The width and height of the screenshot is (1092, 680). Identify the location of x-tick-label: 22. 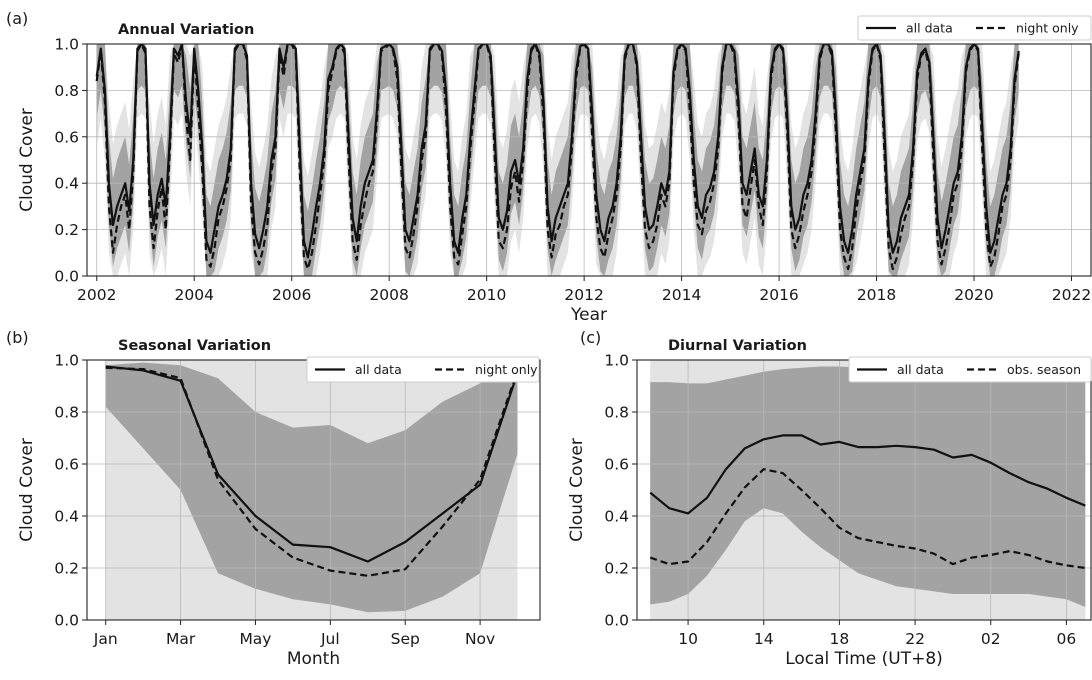
(915, 639).